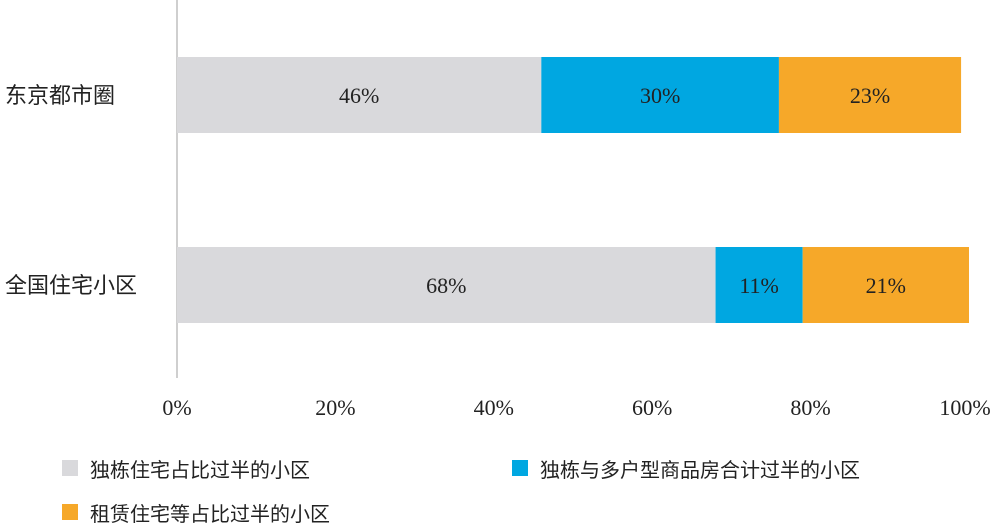 The height and width of the screenshot is (529, 1005). Describe the element at coordinates (494, 407) in the screenshot. I see `x-tick-label: 40%` at that location.